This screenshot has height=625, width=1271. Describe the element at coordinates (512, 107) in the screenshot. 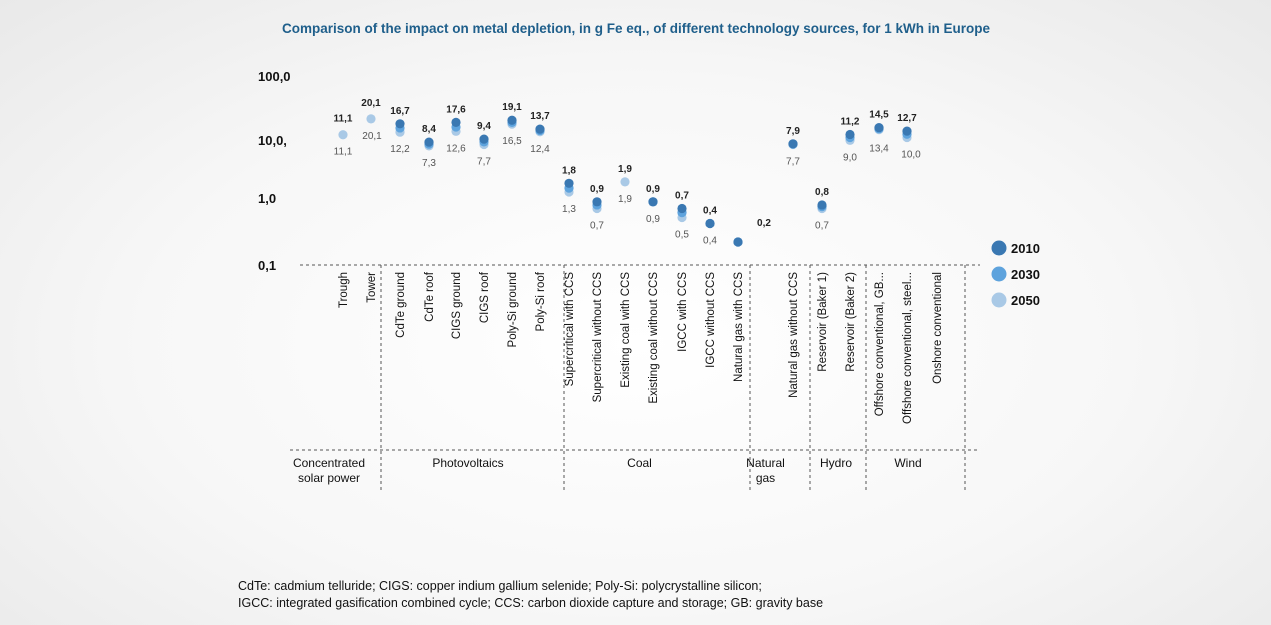

I see `data-label-2010: 19,1` at that location.